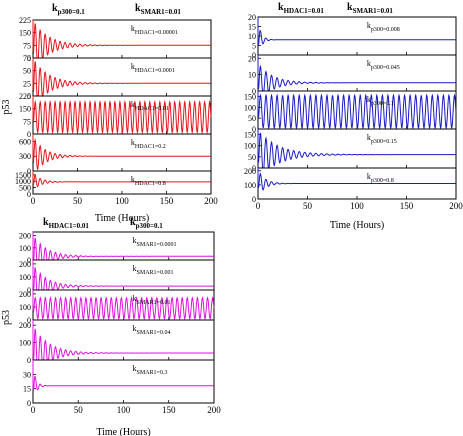 The image size is (463, 436). Describe the element at coordinates (252, 75) in the screenshot. I see `y-tick-label: 10` at that location.